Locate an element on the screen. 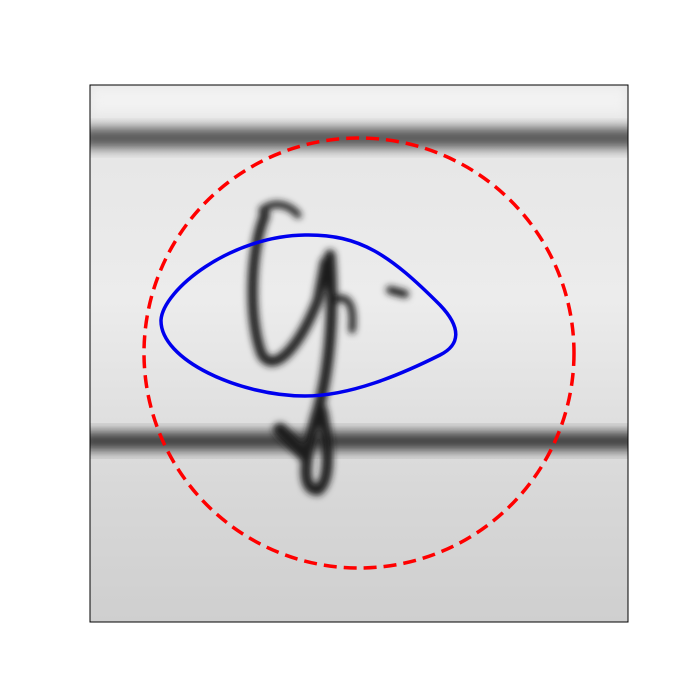 The height and width of the screenshot is (700, 700). handwriting is located at coordinates (328, 348).